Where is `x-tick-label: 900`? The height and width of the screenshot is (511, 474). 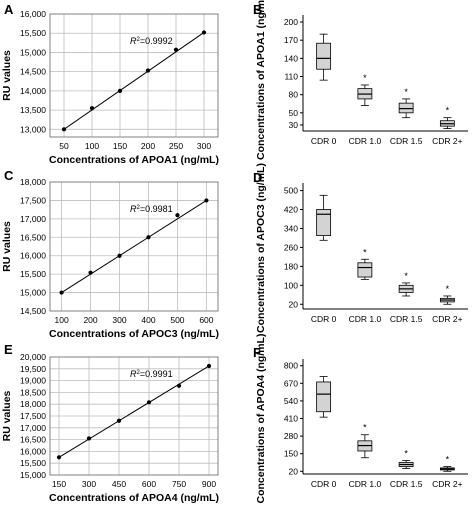 x-tick-label: 900 is located at coordinates (209, 484).